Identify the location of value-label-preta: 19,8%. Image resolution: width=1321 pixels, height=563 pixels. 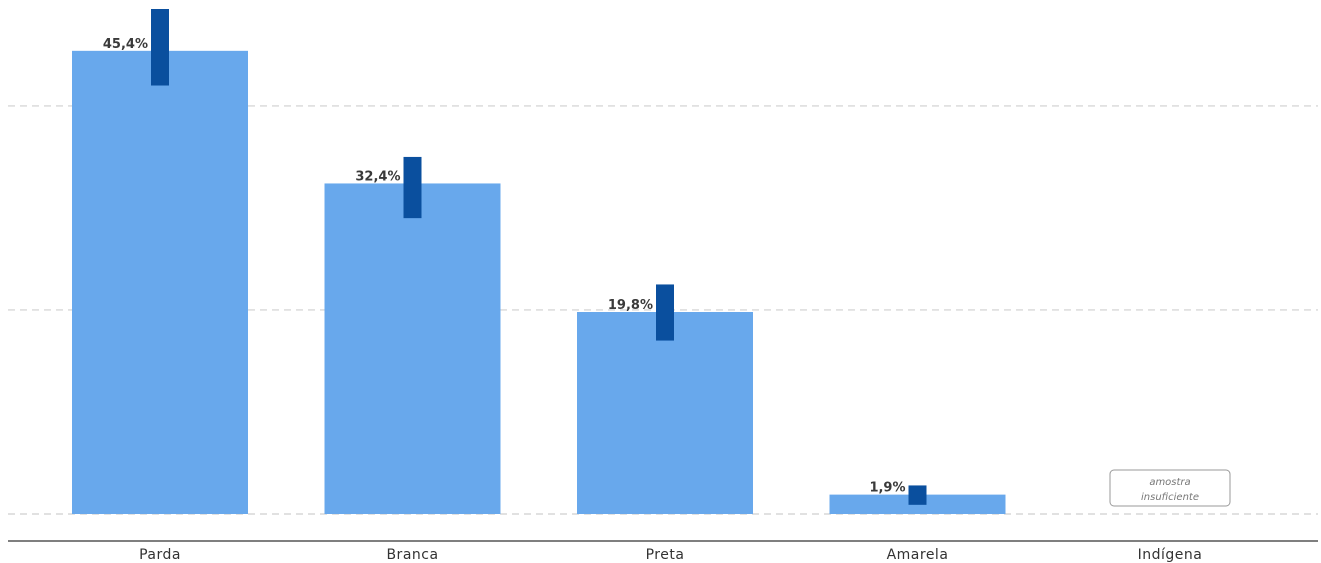
(630, 305).